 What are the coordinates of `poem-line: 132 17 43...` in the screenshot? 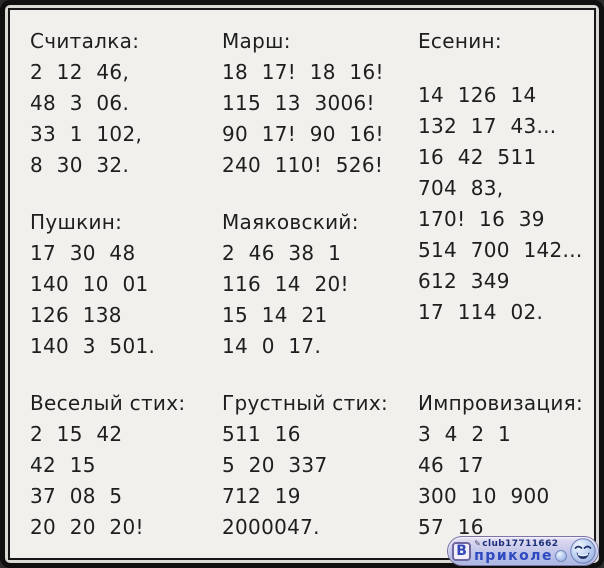 It's located at (487, 126).